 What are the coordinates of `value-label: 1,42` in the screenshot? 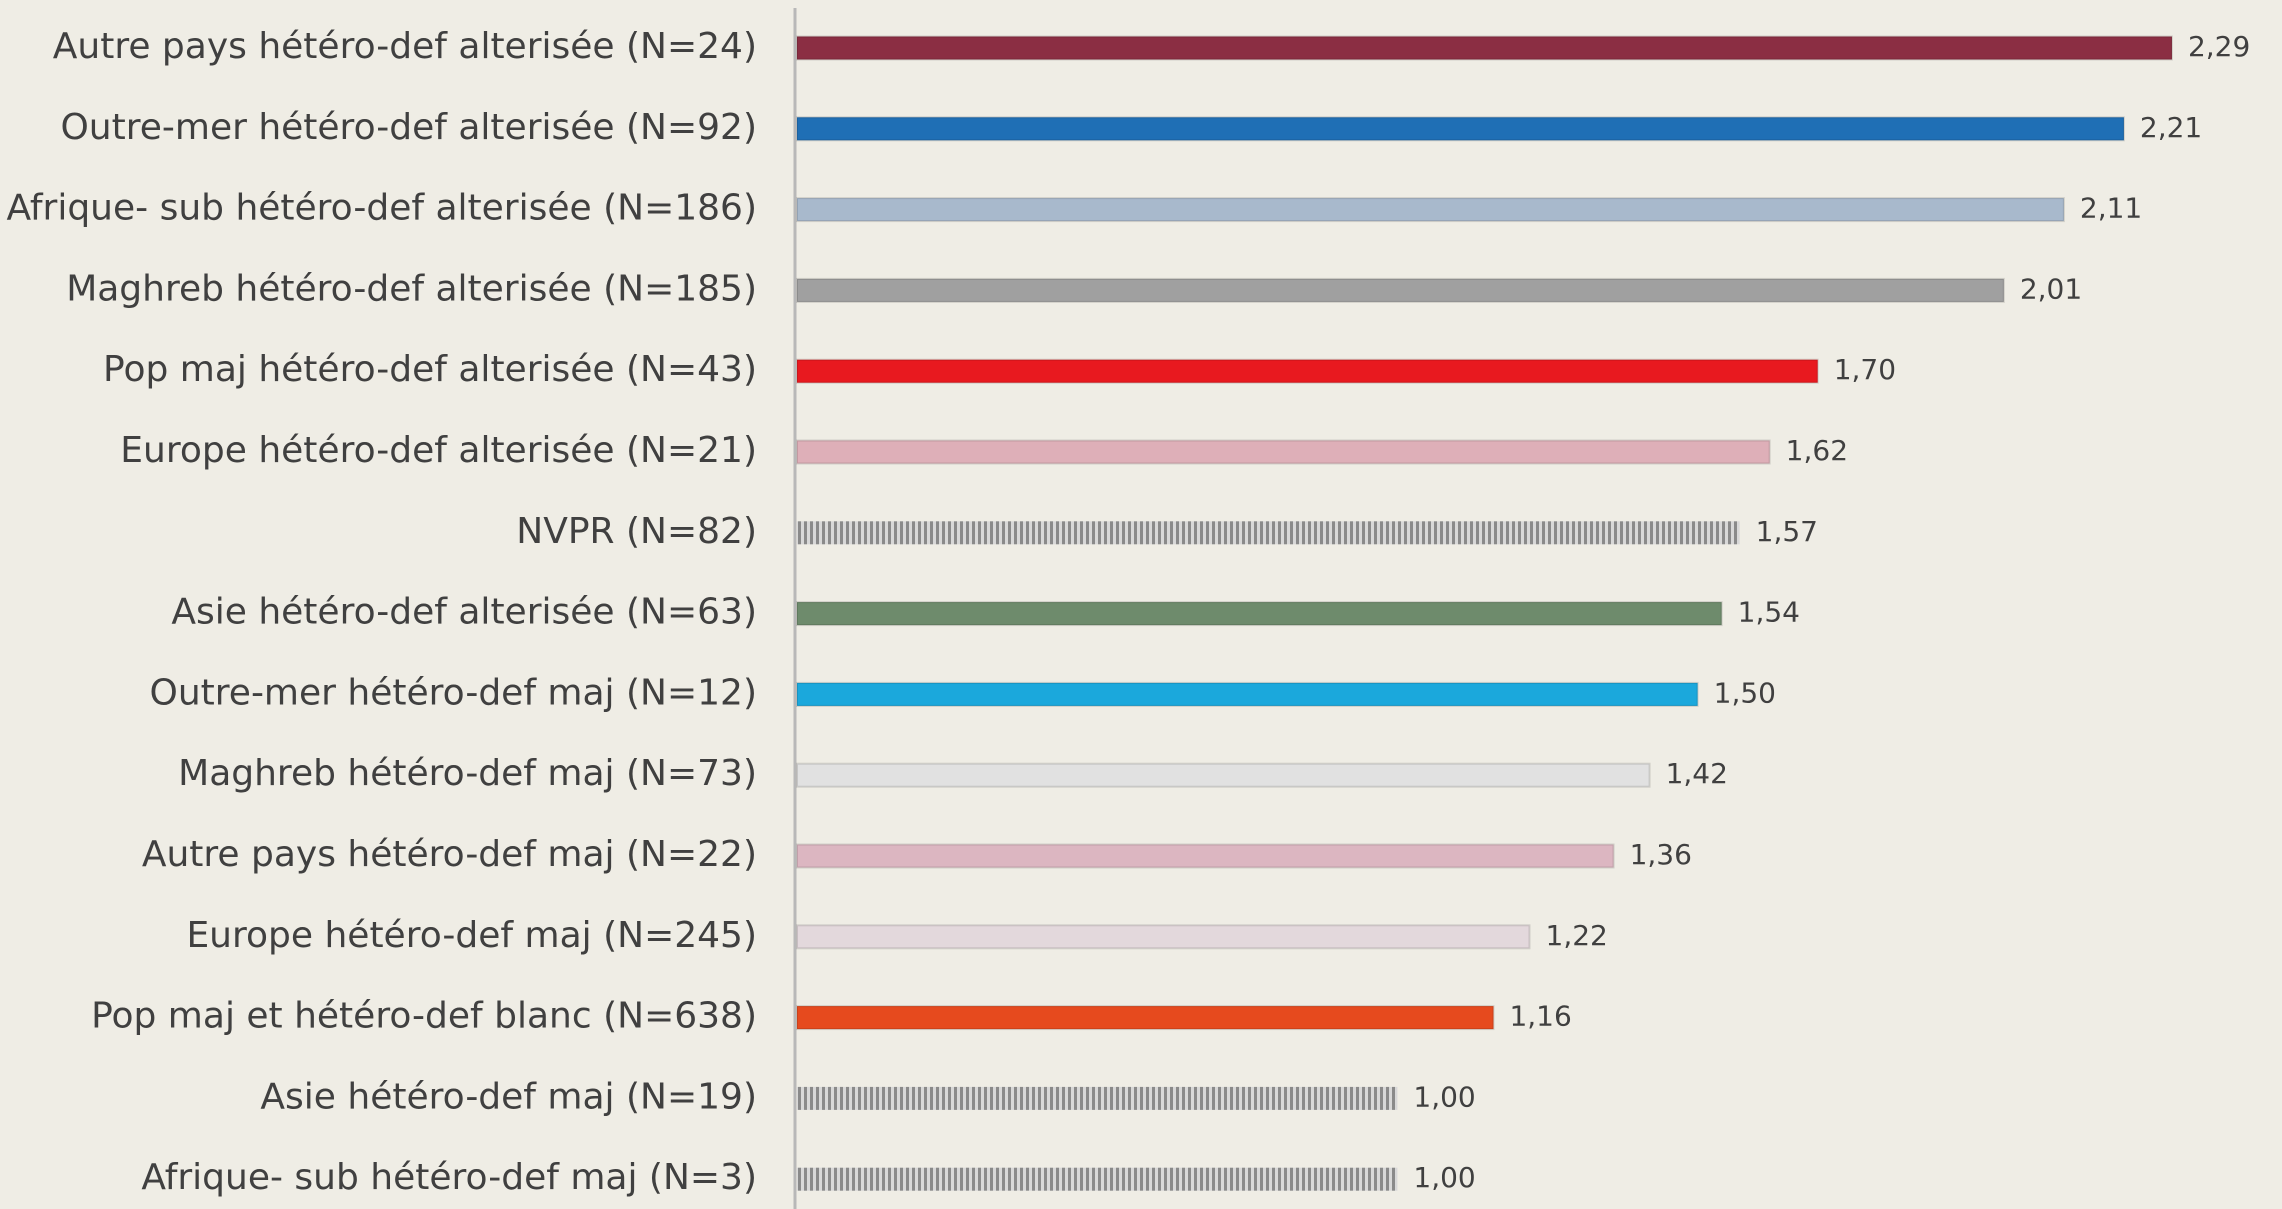 It's located at (1697, 773).